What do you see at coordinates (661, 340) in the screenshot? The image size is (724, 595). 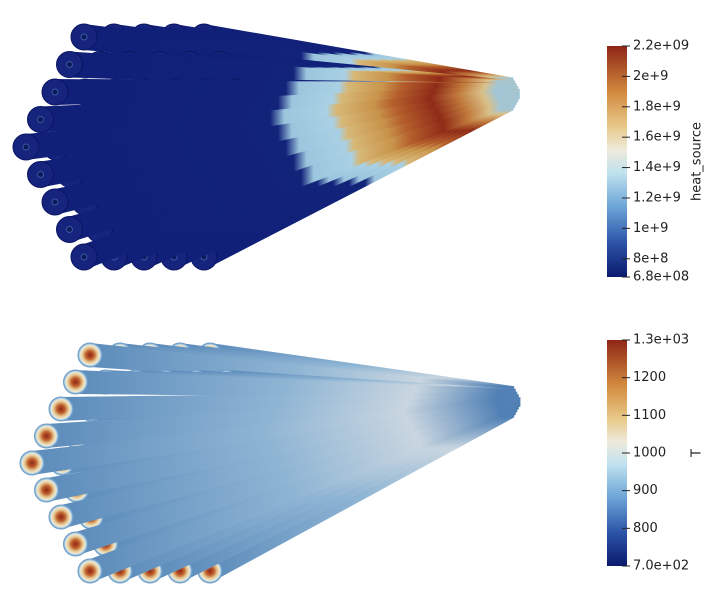 I see `colorbar-tick-label: 1.3e+03` at bounding box center [661, 340].